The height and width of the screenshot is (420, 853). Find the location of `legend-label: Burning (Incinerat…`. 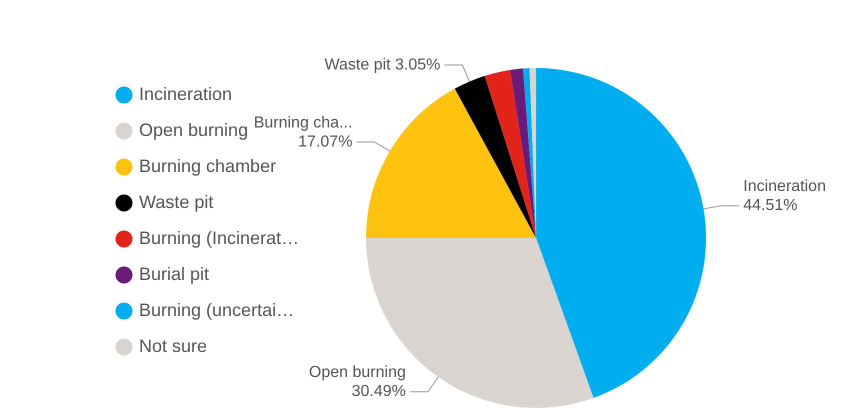

legend-label: Burning (Incinerat… is located at coordinates (219, 238).